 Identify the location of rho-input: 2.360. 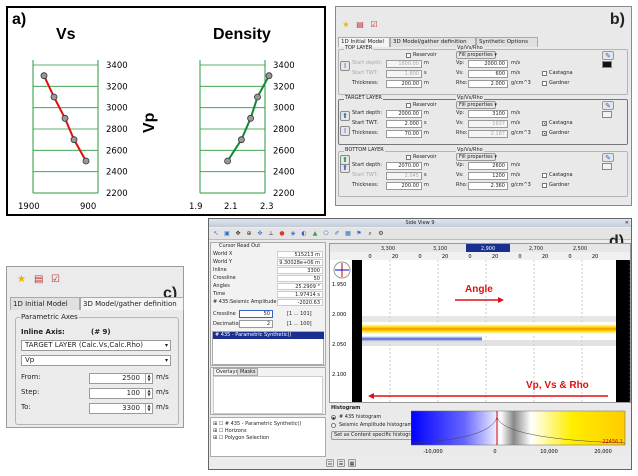
(488, 186).